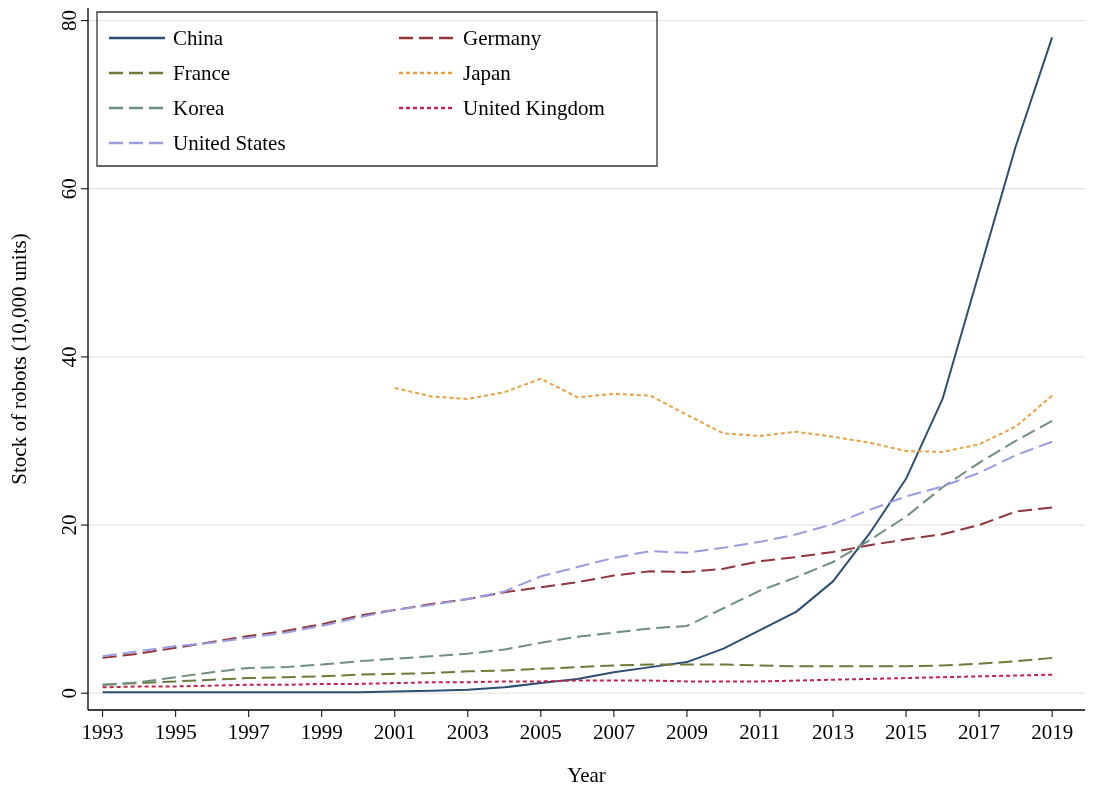  Describe the element at coordinates (502, 38) in the screenshot. I see `legend-label: Germany` at that location.